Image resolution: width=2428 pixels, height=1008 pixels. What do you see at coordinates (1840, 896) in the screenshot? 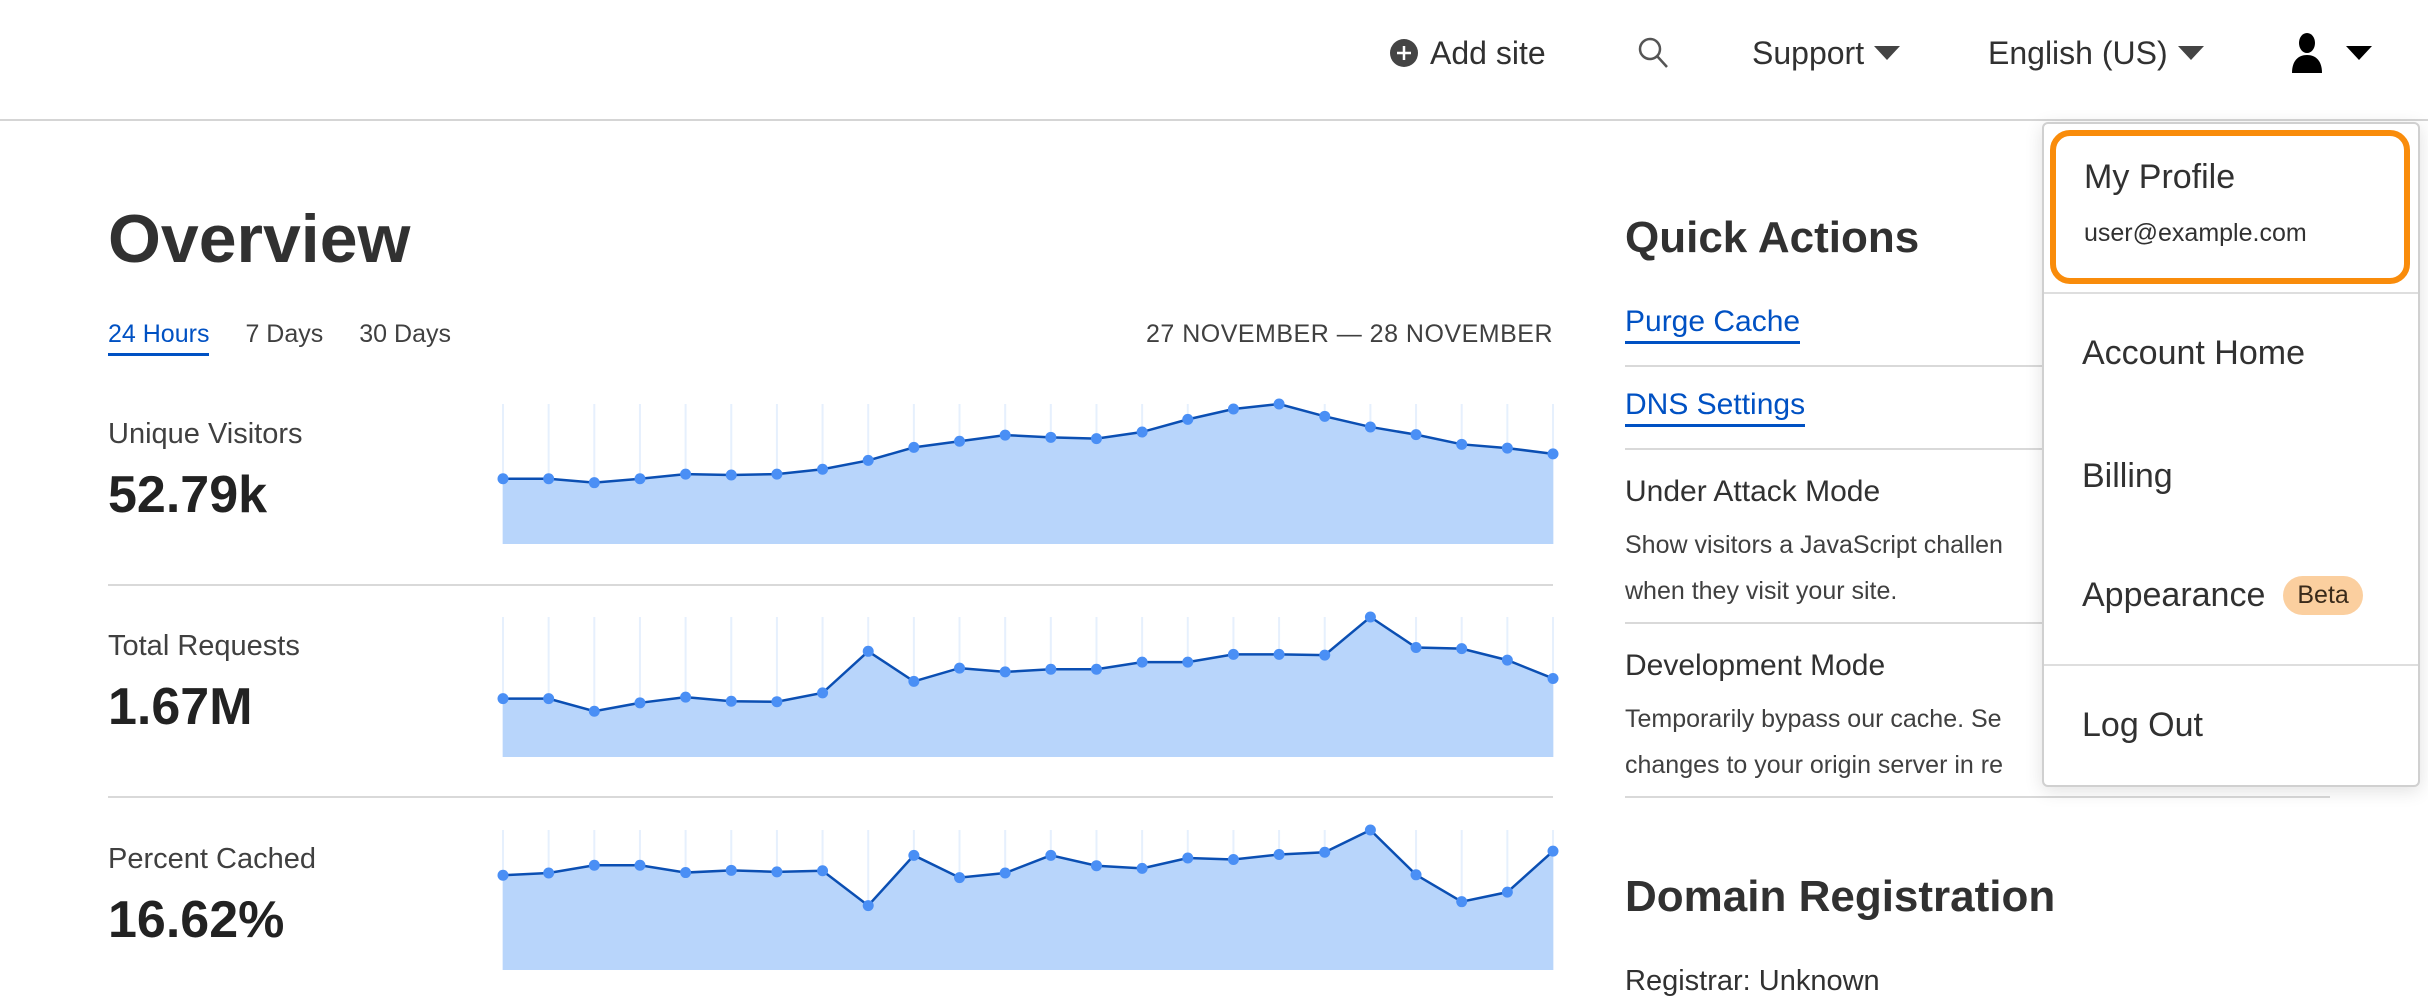
I see `domain-registration-title: Domain Registration` at bounding box center [1840, 896].